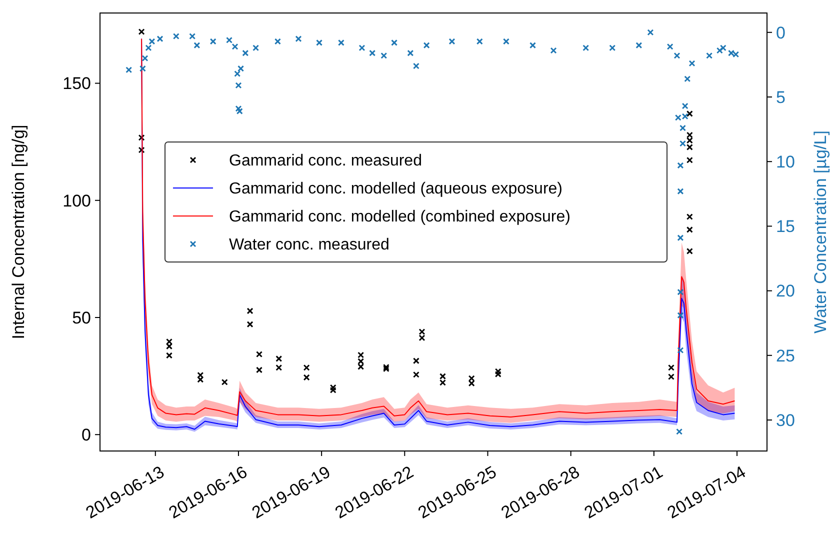  Describe the element at coordinates (781, 32) in the screenshot. I see `y2-tick-label: 0` at that location.